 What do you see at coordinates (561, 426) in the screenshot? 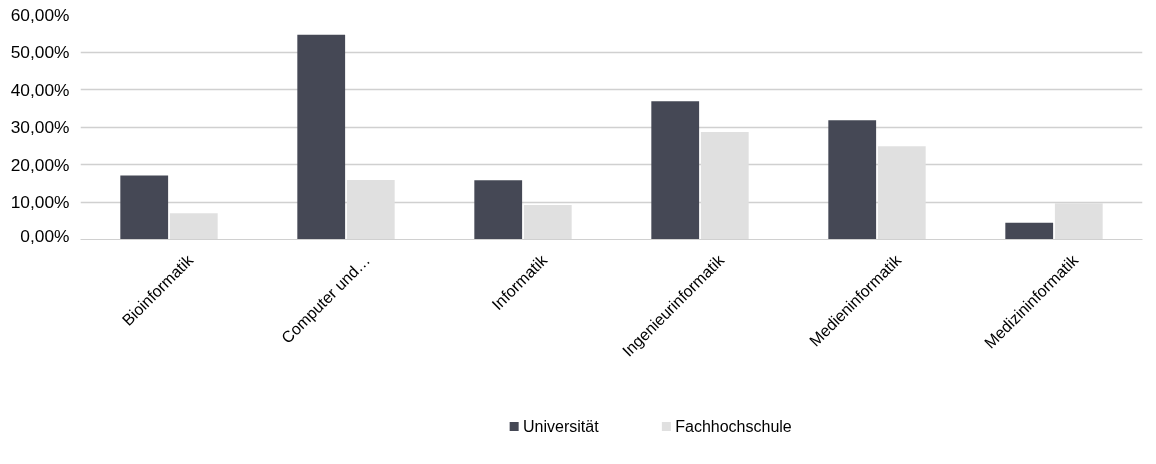
I see `legend-label: Universität` at bounding box center [561, 426].